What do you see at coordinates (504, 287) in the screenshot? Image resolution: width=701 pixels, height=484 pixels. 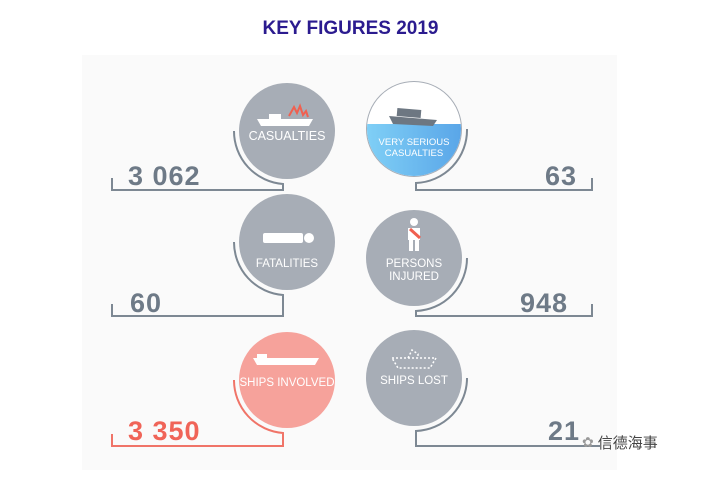 I see `bracket-injured` at bounding box center [504, 287].